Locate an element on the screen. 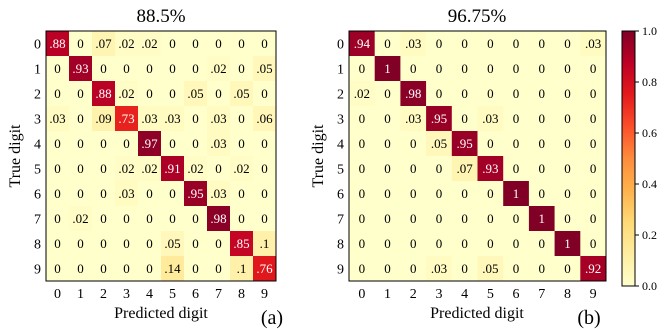 The width and height of the screenshot is (664, 329). heatmap-cell-a-r9-c1 is located at coordinates (81, 269).